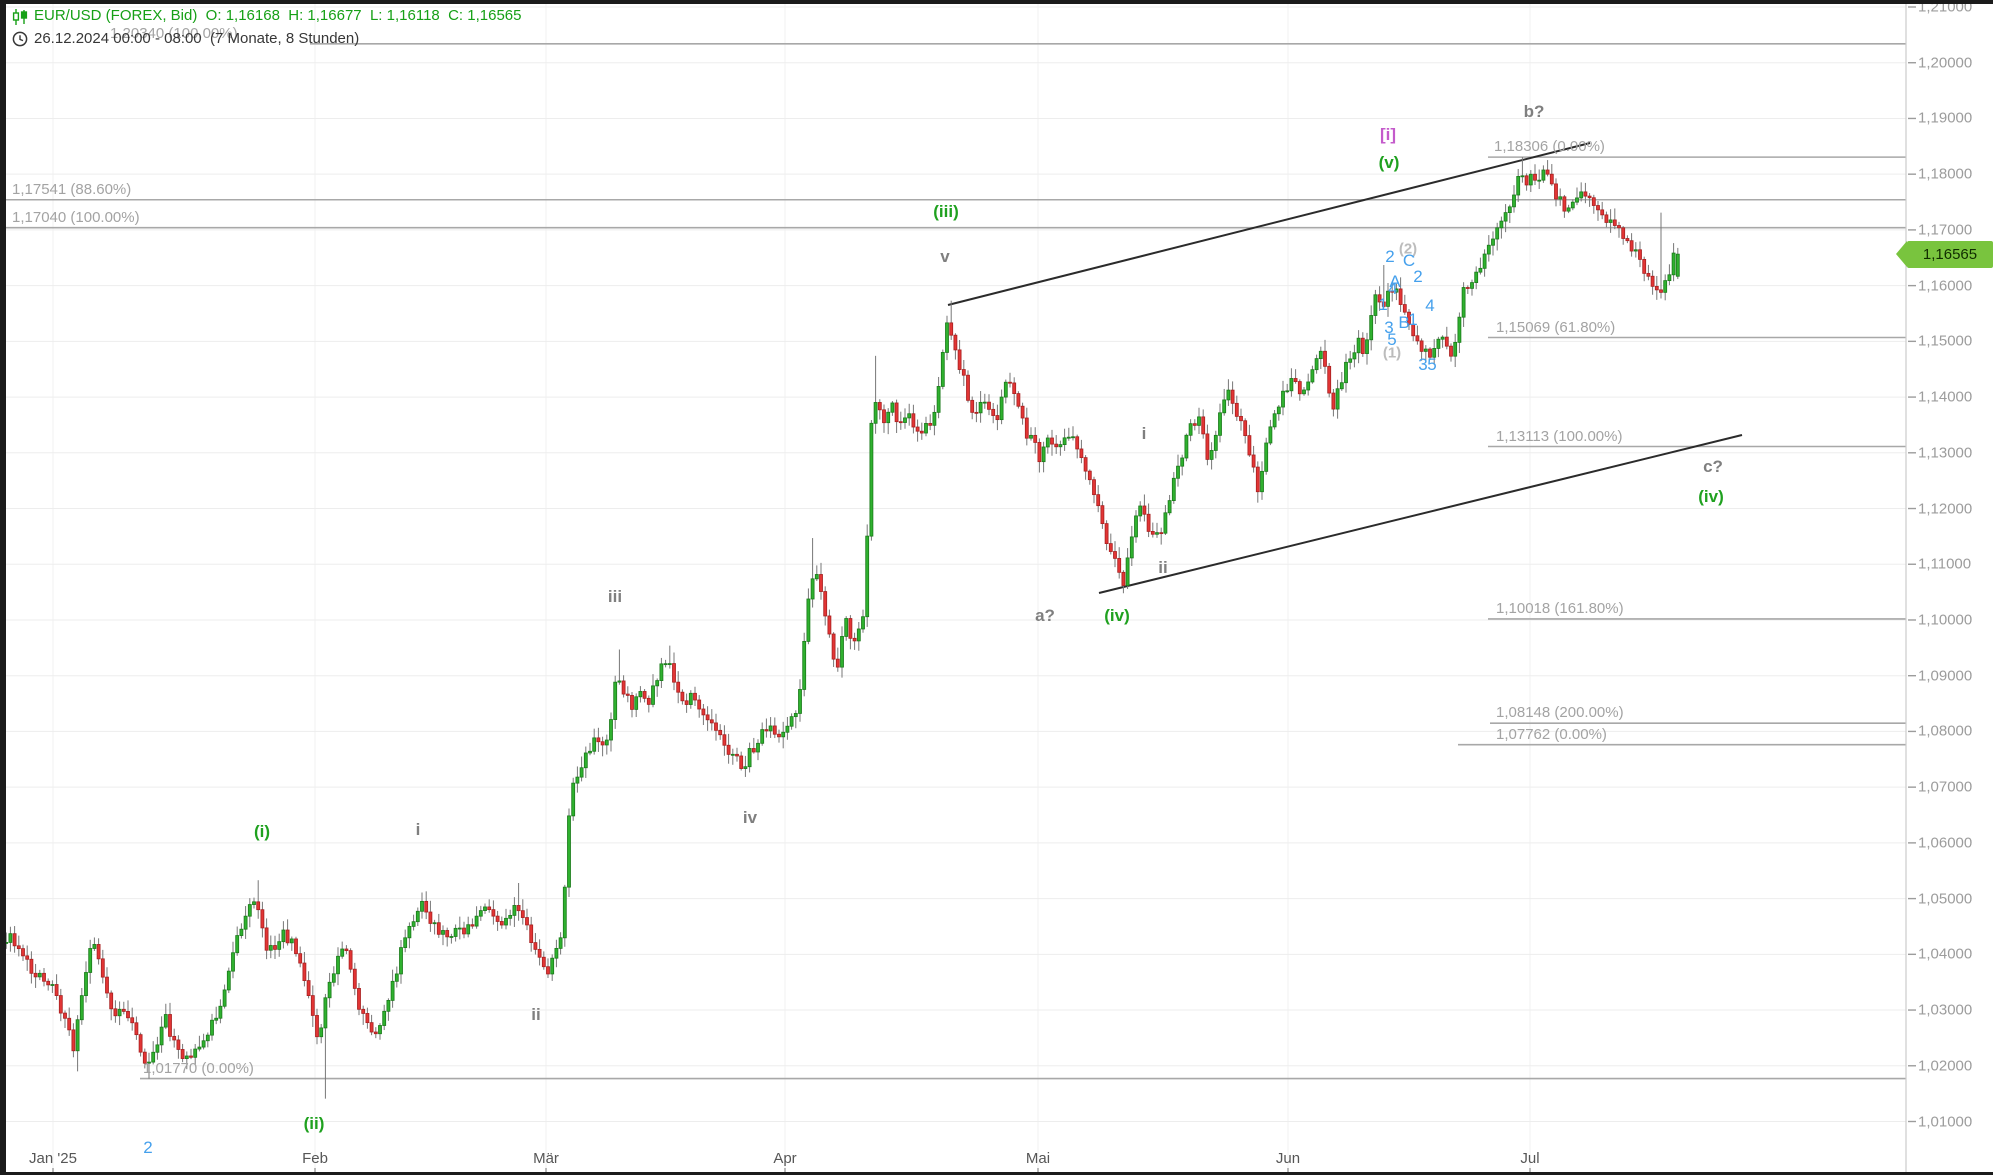 This screenshot has height=1175, width=1993. Describe the element at coordinates (1530, 1158) in the screenshot. I see `month-label: Jul` at that location.